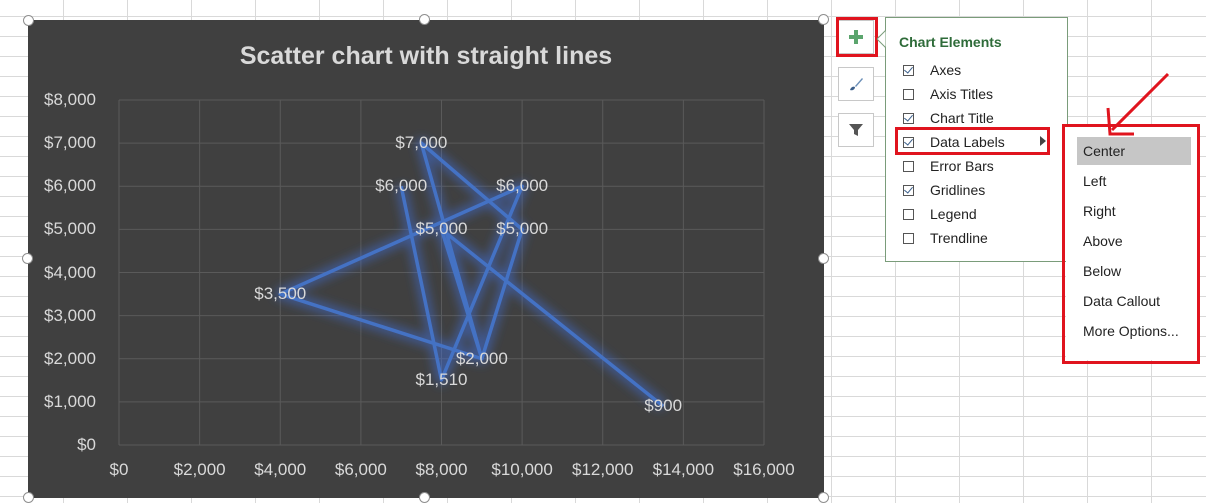  Describe the element at coordinates (1095, 181) in the screenshot. I see `data-labels-option-left: Left` at that location.